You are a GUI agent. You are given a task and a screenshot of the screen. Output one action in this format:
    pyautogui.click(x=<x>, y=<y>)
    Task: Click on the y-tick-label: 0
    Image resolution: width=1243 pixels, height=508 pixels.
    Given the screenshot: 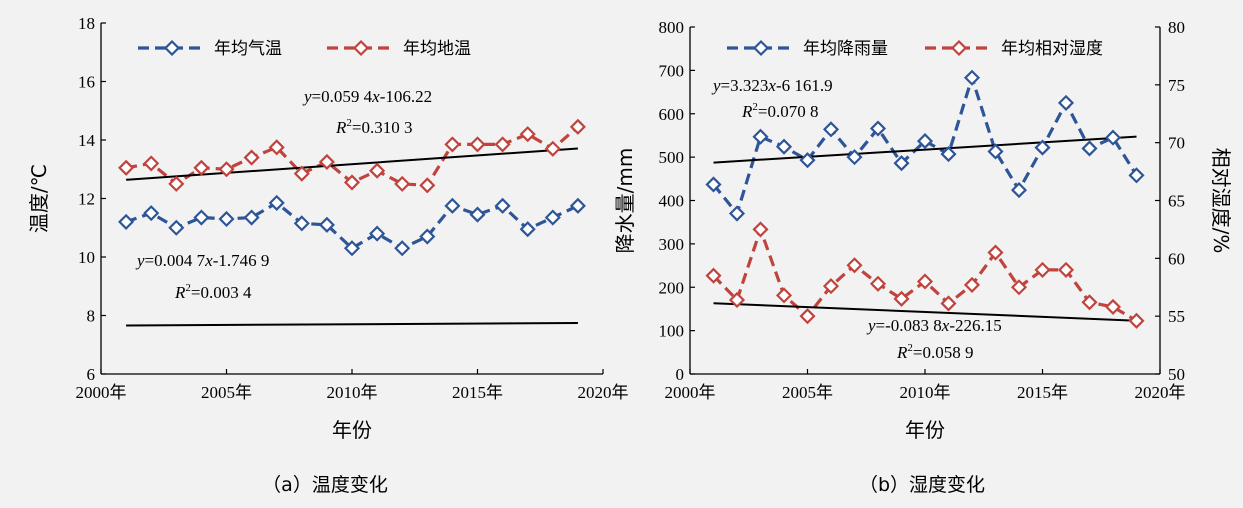 What is the action you would take?
    pyautogui.click(x=680, y=374)
    